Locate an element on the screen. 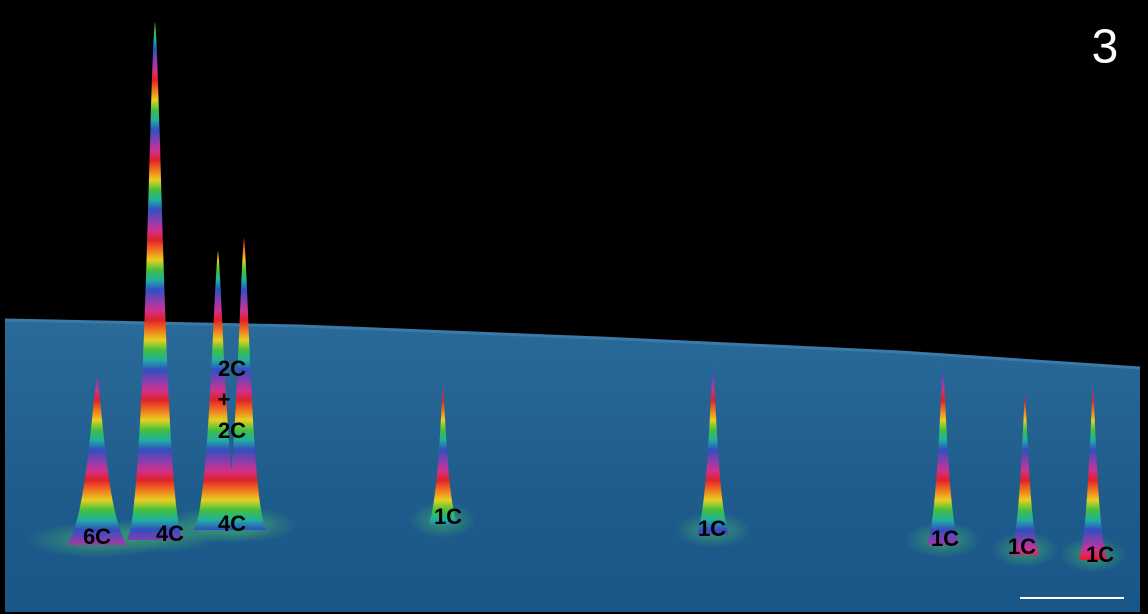  peak-label: 6C is located at coordinates (97, 536).